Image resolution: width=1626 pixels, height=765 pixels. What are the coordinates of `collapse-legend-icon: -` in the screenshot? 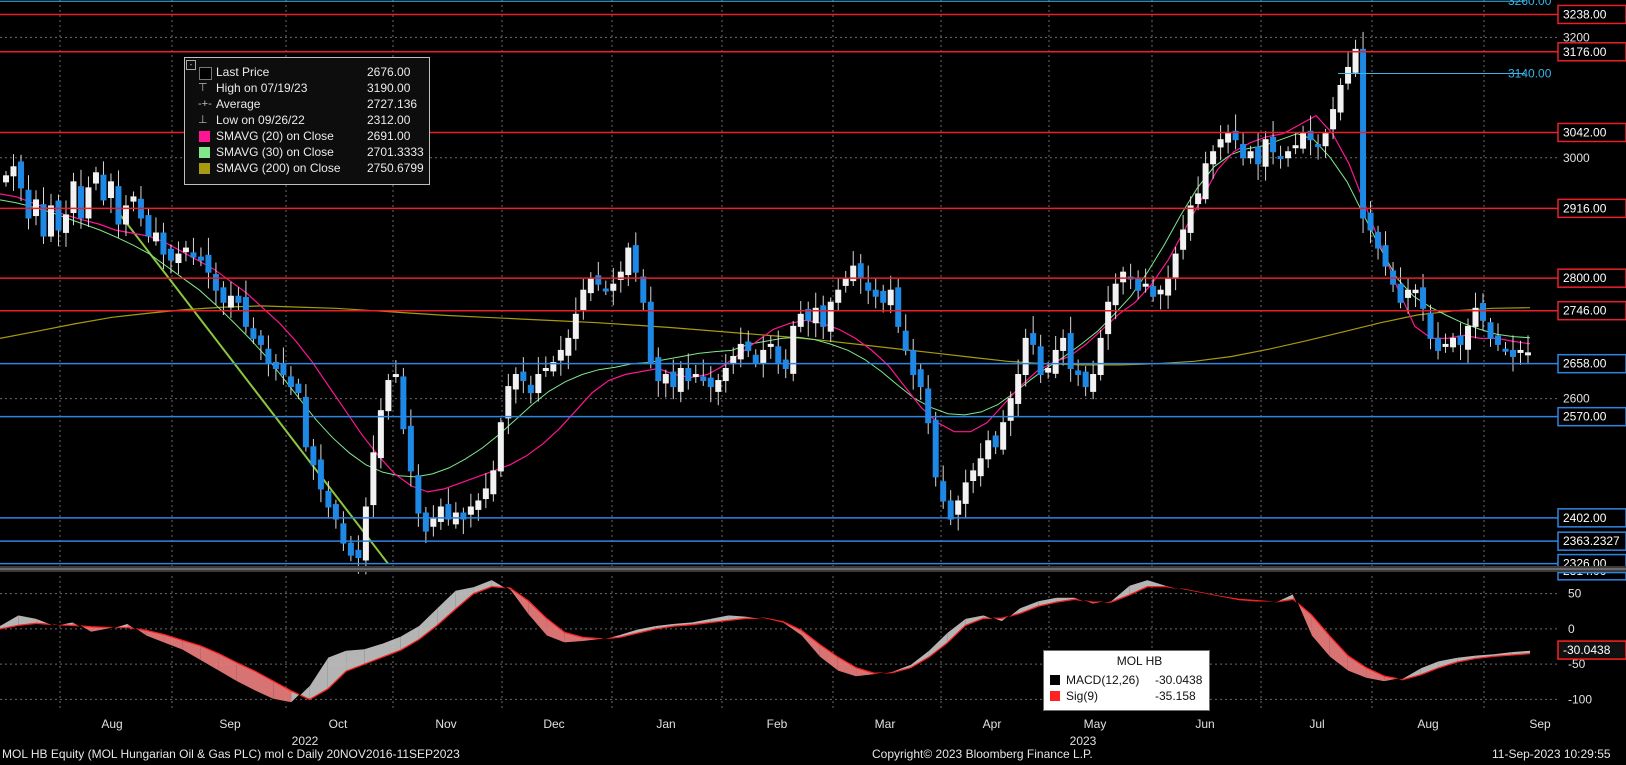 It's located at (191, 65).